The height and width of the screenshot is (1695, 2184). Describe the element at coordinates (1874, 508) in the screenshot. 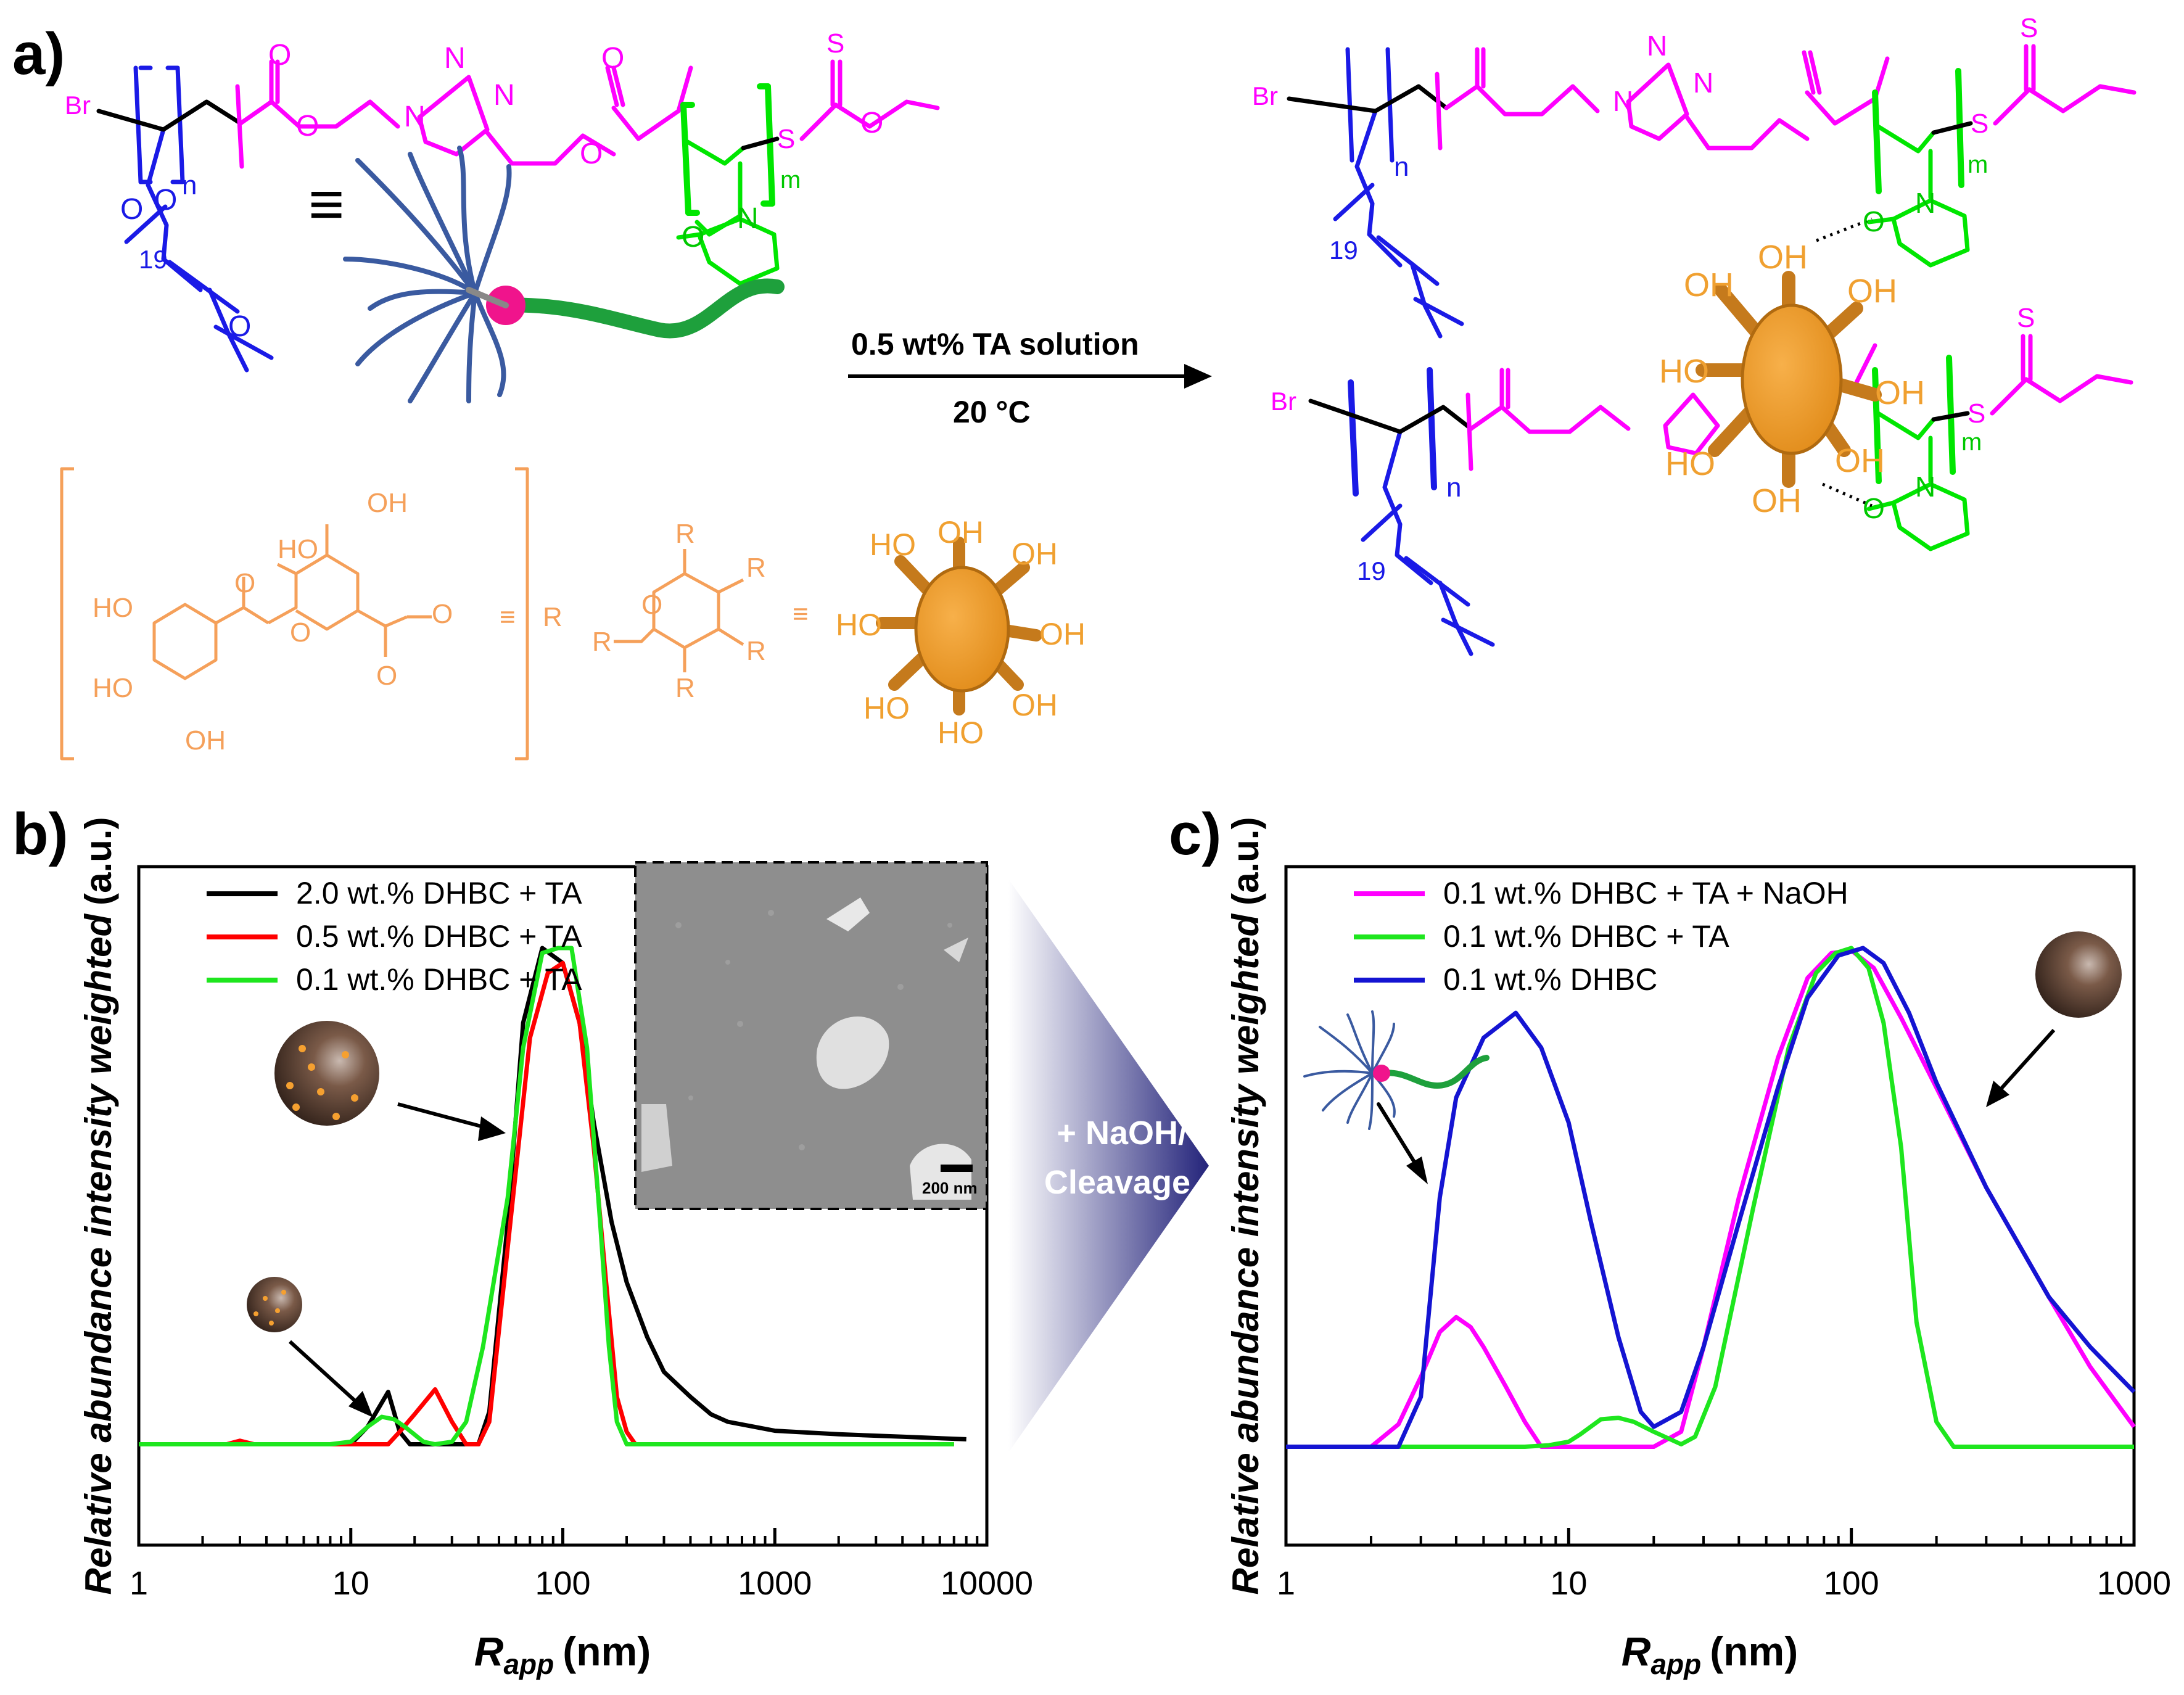

I see `pvp-o-r2: O` at that location.